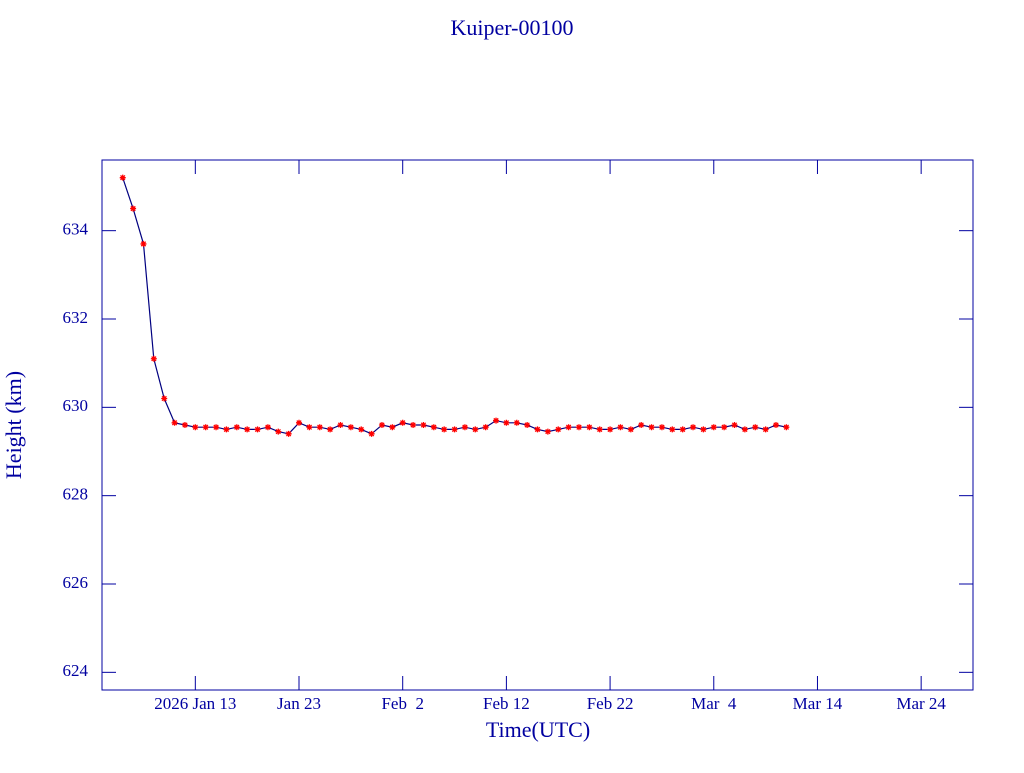 The height and width of the screenshot is (773, 1024). Describe the element at coordinates (538, 729) in the screenshot. I see `x-axis-label: Time(UTC)` at that location.